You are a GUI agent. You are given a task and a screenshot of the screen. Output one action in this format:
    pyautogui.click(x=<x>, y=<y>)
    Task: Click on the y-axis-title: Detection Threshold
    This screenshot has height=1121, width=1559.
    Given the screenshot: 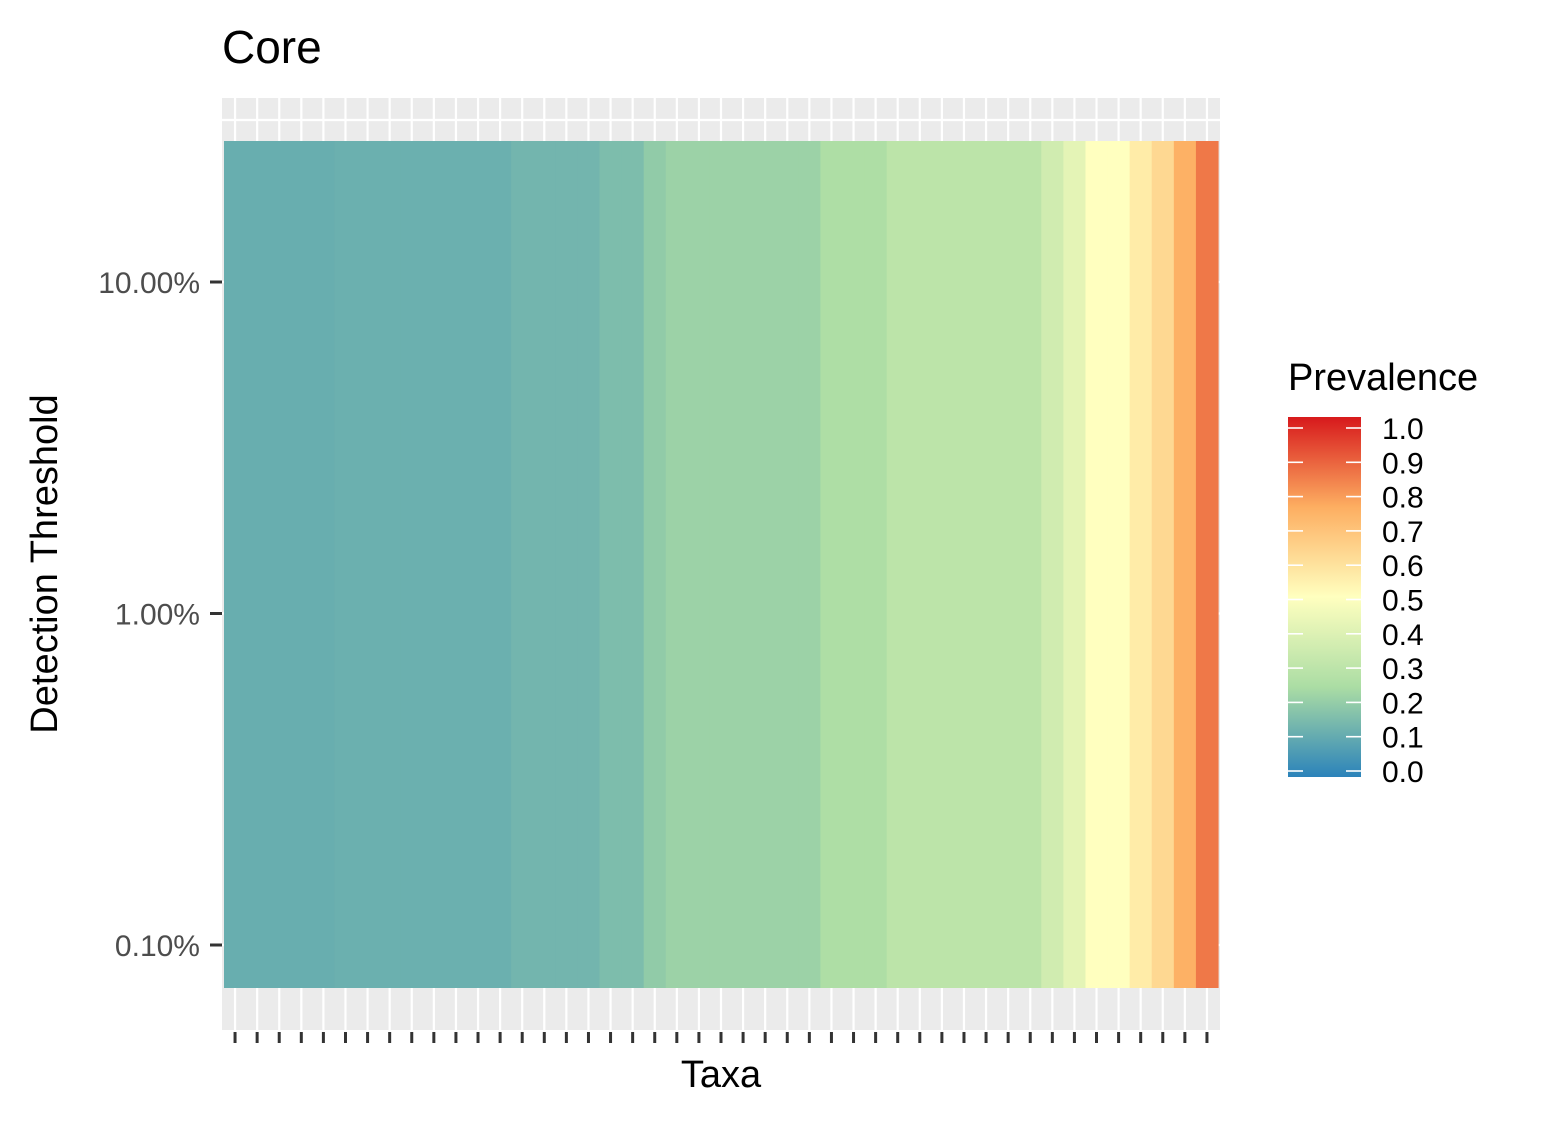 What is the action you would take?
    pyautogui.click(x=45, y=563)
    